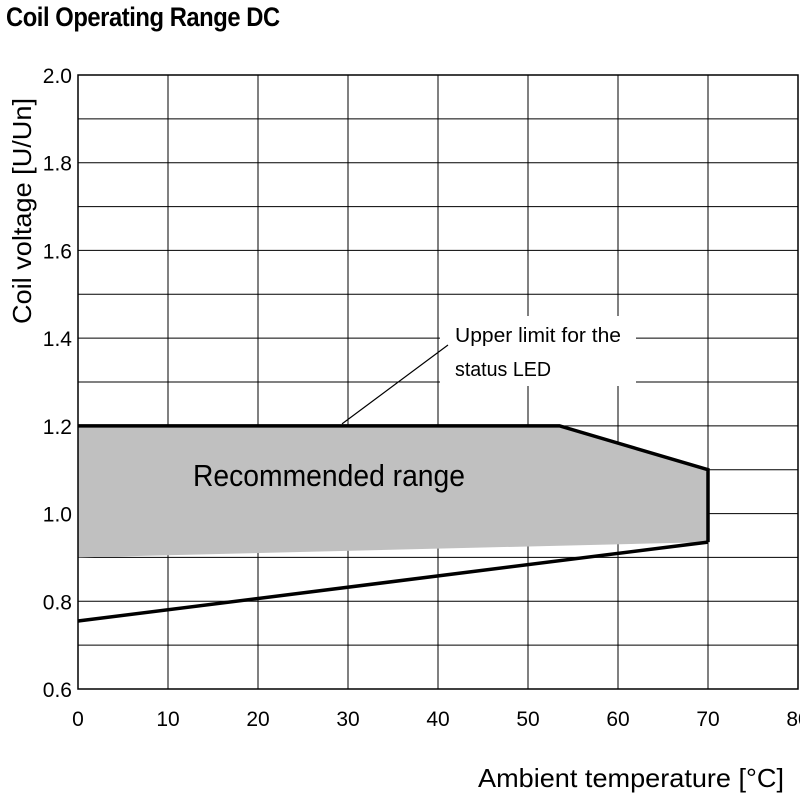 Image resolution: width=800 pixels, height=798 pixels. I want to click on x-tick-labels: 0 10 20 30 40 50 60 70 80, so click(436, 719).